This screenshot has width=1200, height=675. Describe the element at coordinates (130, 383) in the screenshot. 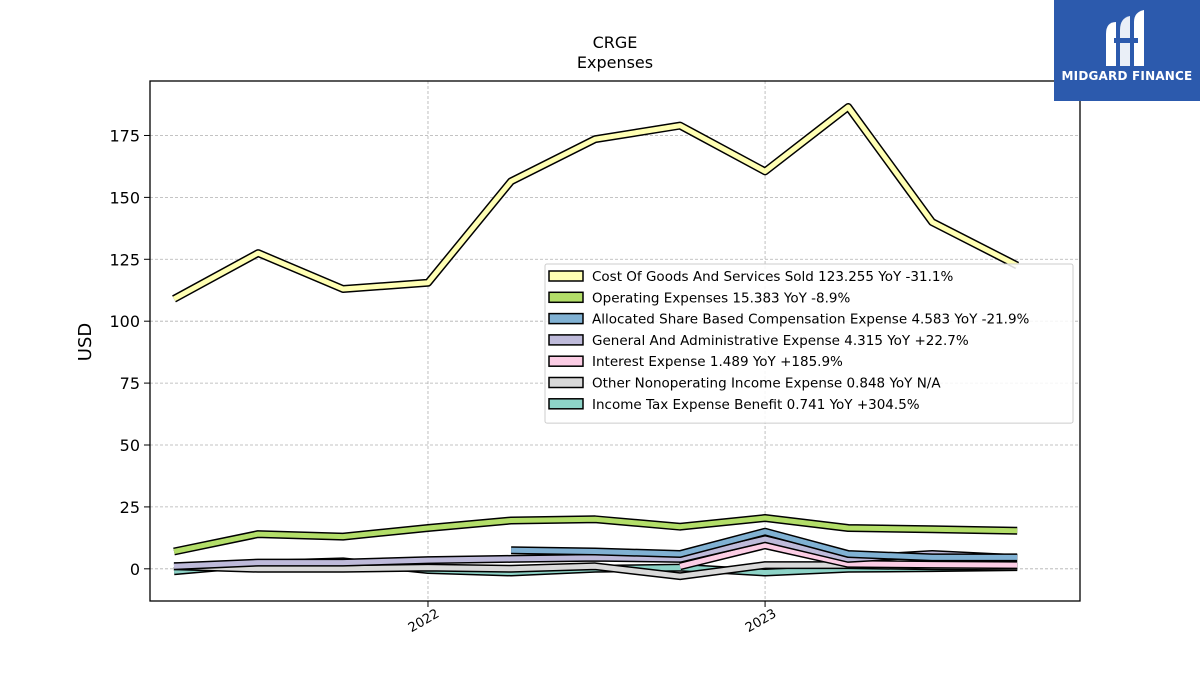

I see `y-tick-label: 75` at that location.